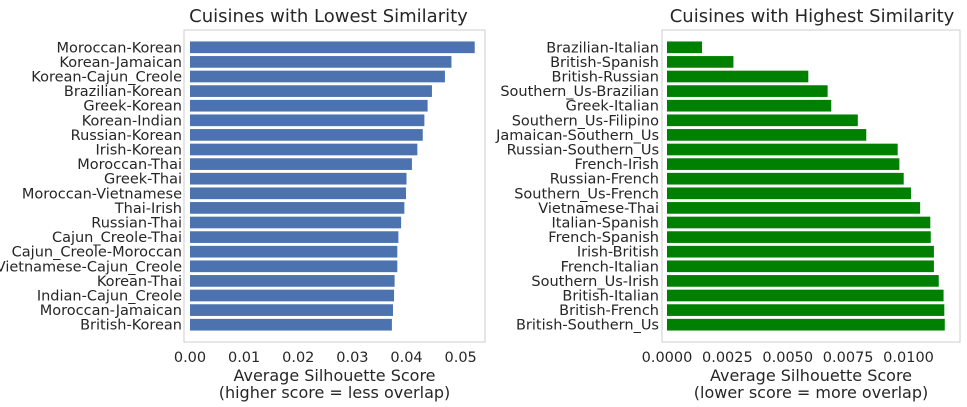 Image resolution: width=967 pixels, height=407 pixels. What do you see at coordinates (106, 78) in the screenshot?
I see `category-label-korean-cajun-creole: Korean-Cajun_Creole` at bounding box center [106, 78].